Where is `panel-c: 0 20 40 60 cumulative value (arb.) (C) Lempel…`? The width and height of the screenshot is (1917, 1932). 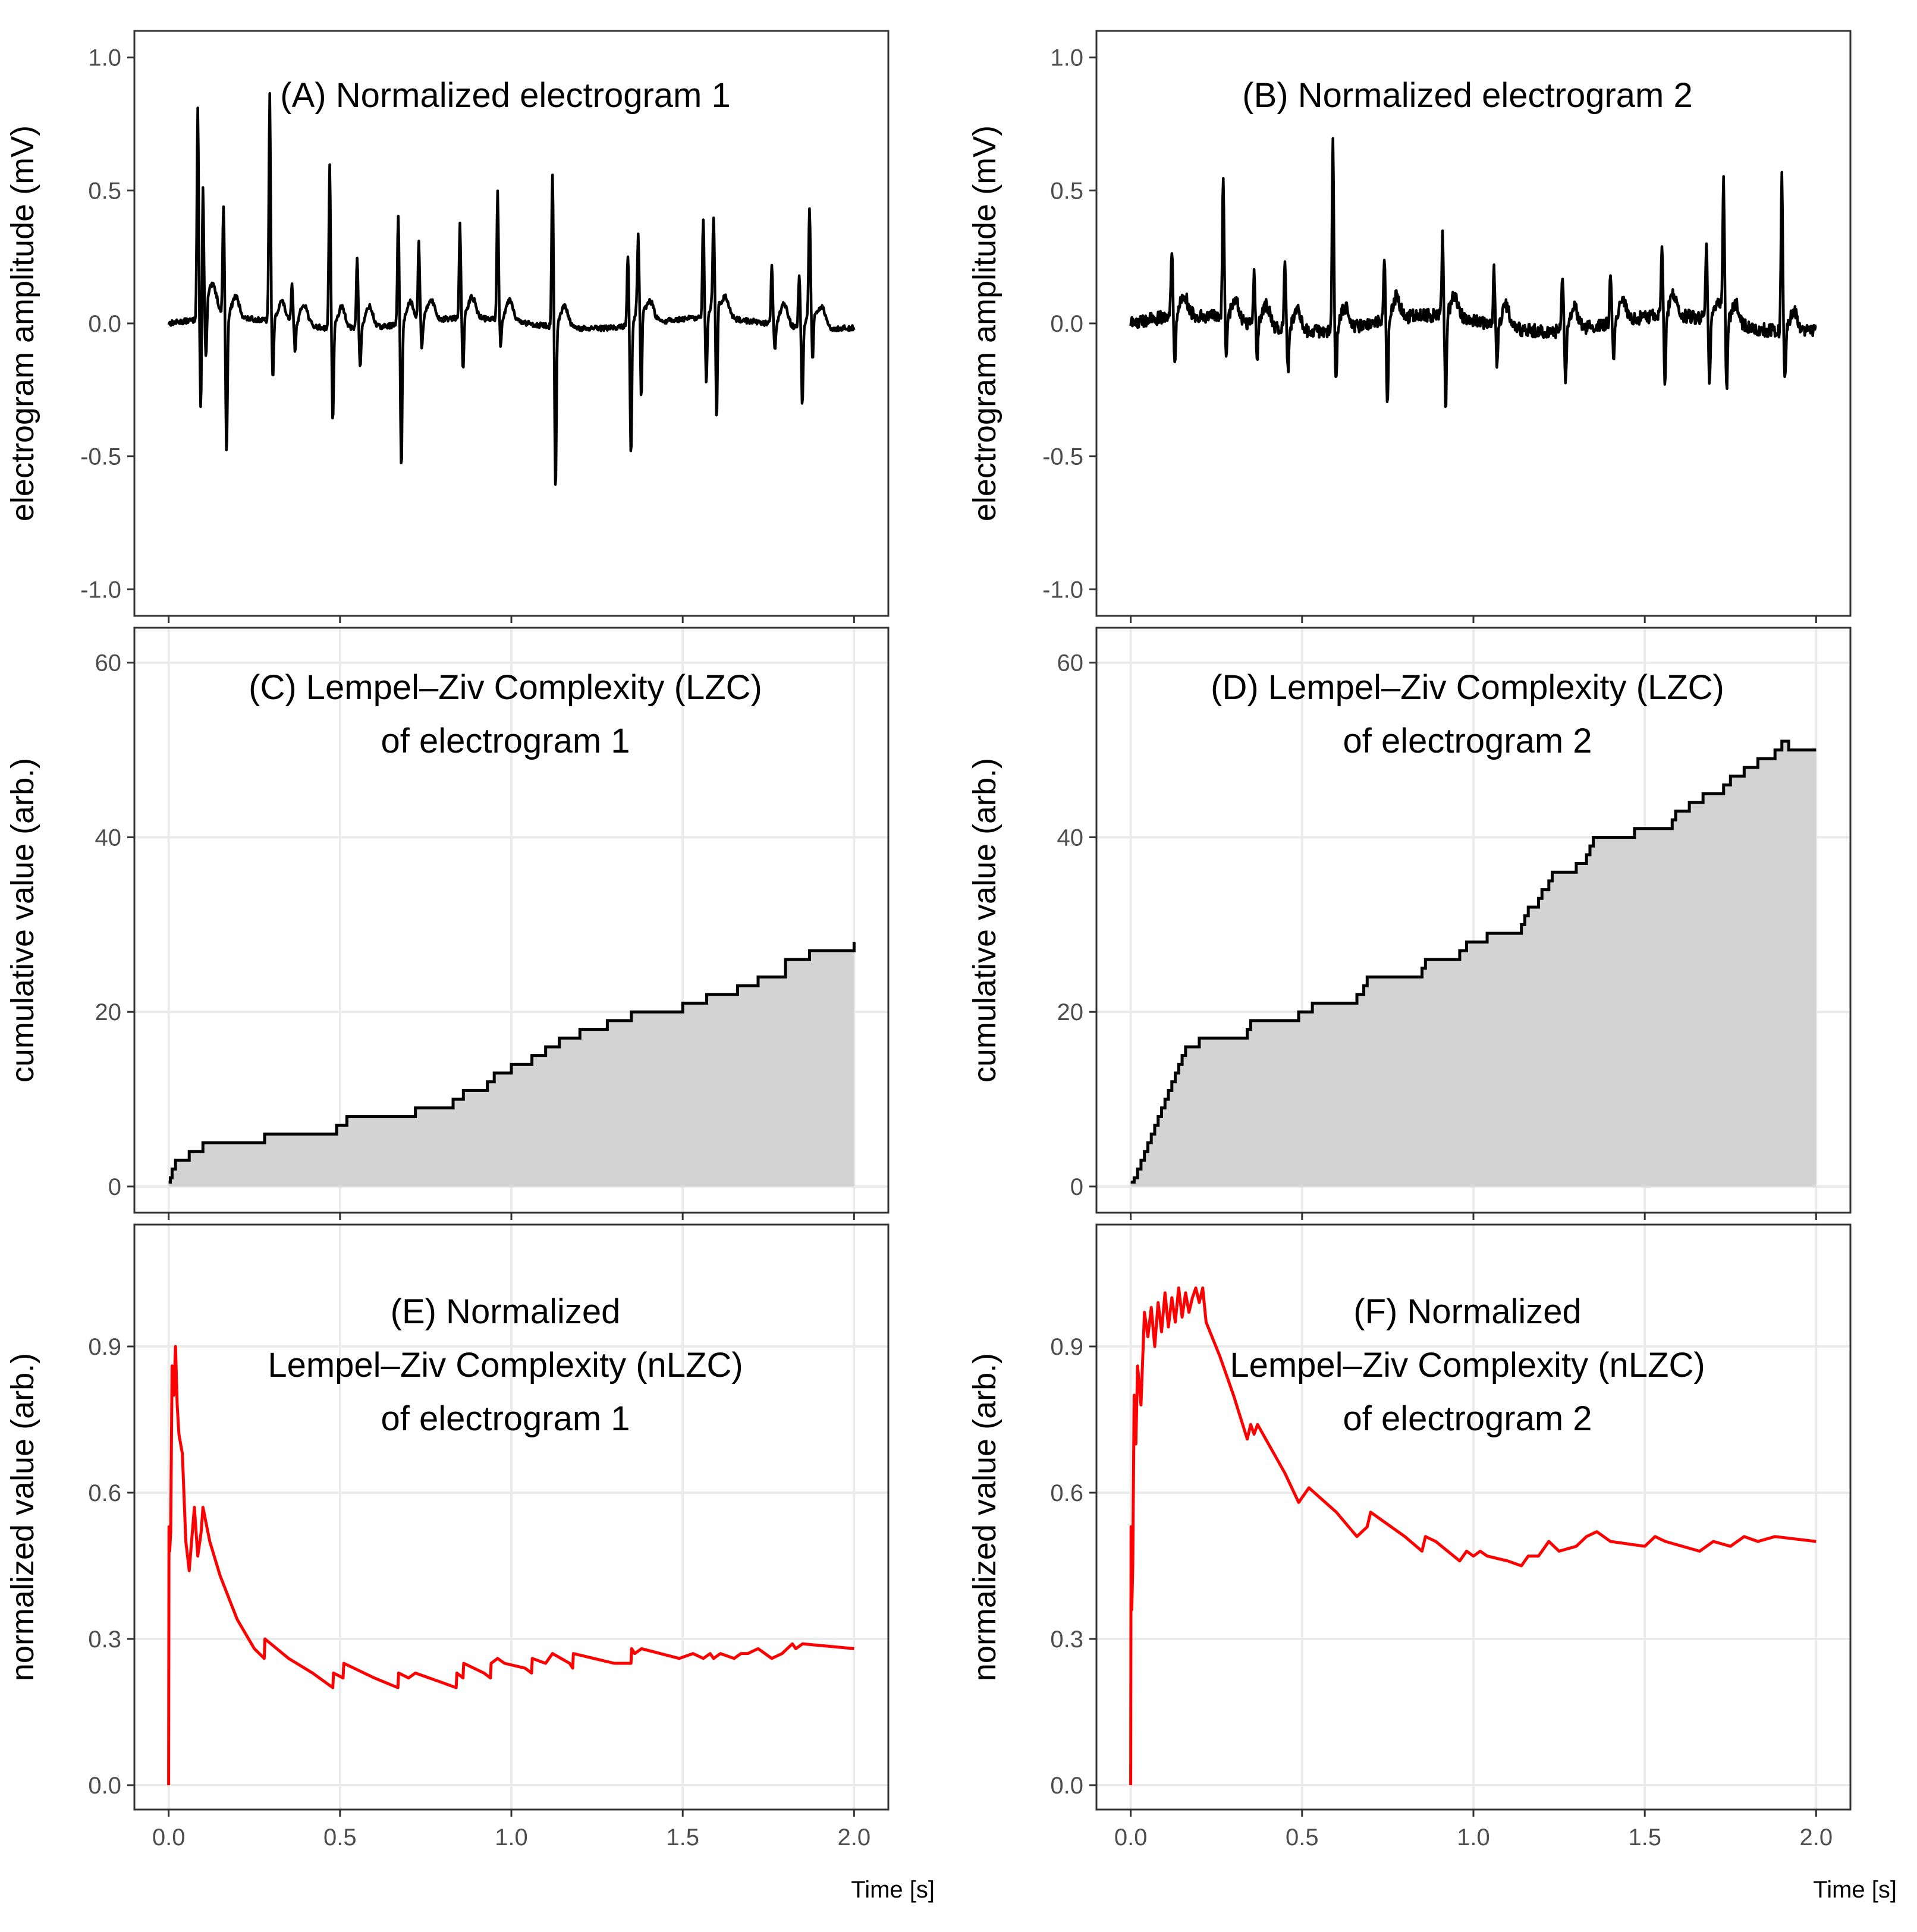 panel-c: 0 20 40 60 cumulative value (arb.) (C) Lempel… is located at coordinates (447, 924).